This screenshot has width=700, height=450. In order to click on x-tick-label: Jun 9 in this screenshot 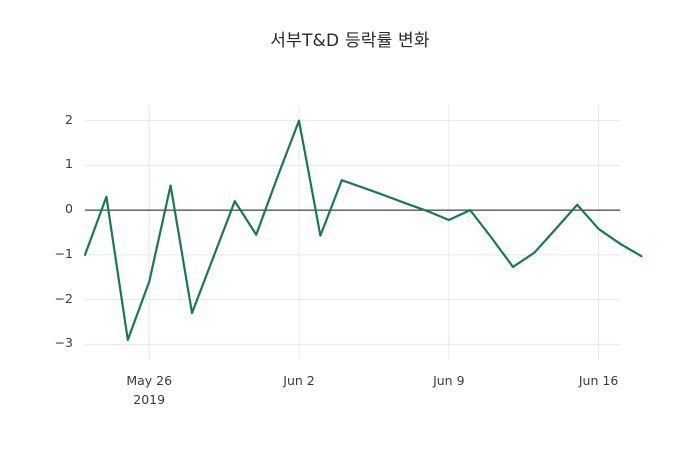, I will do `click(449, 380)`.